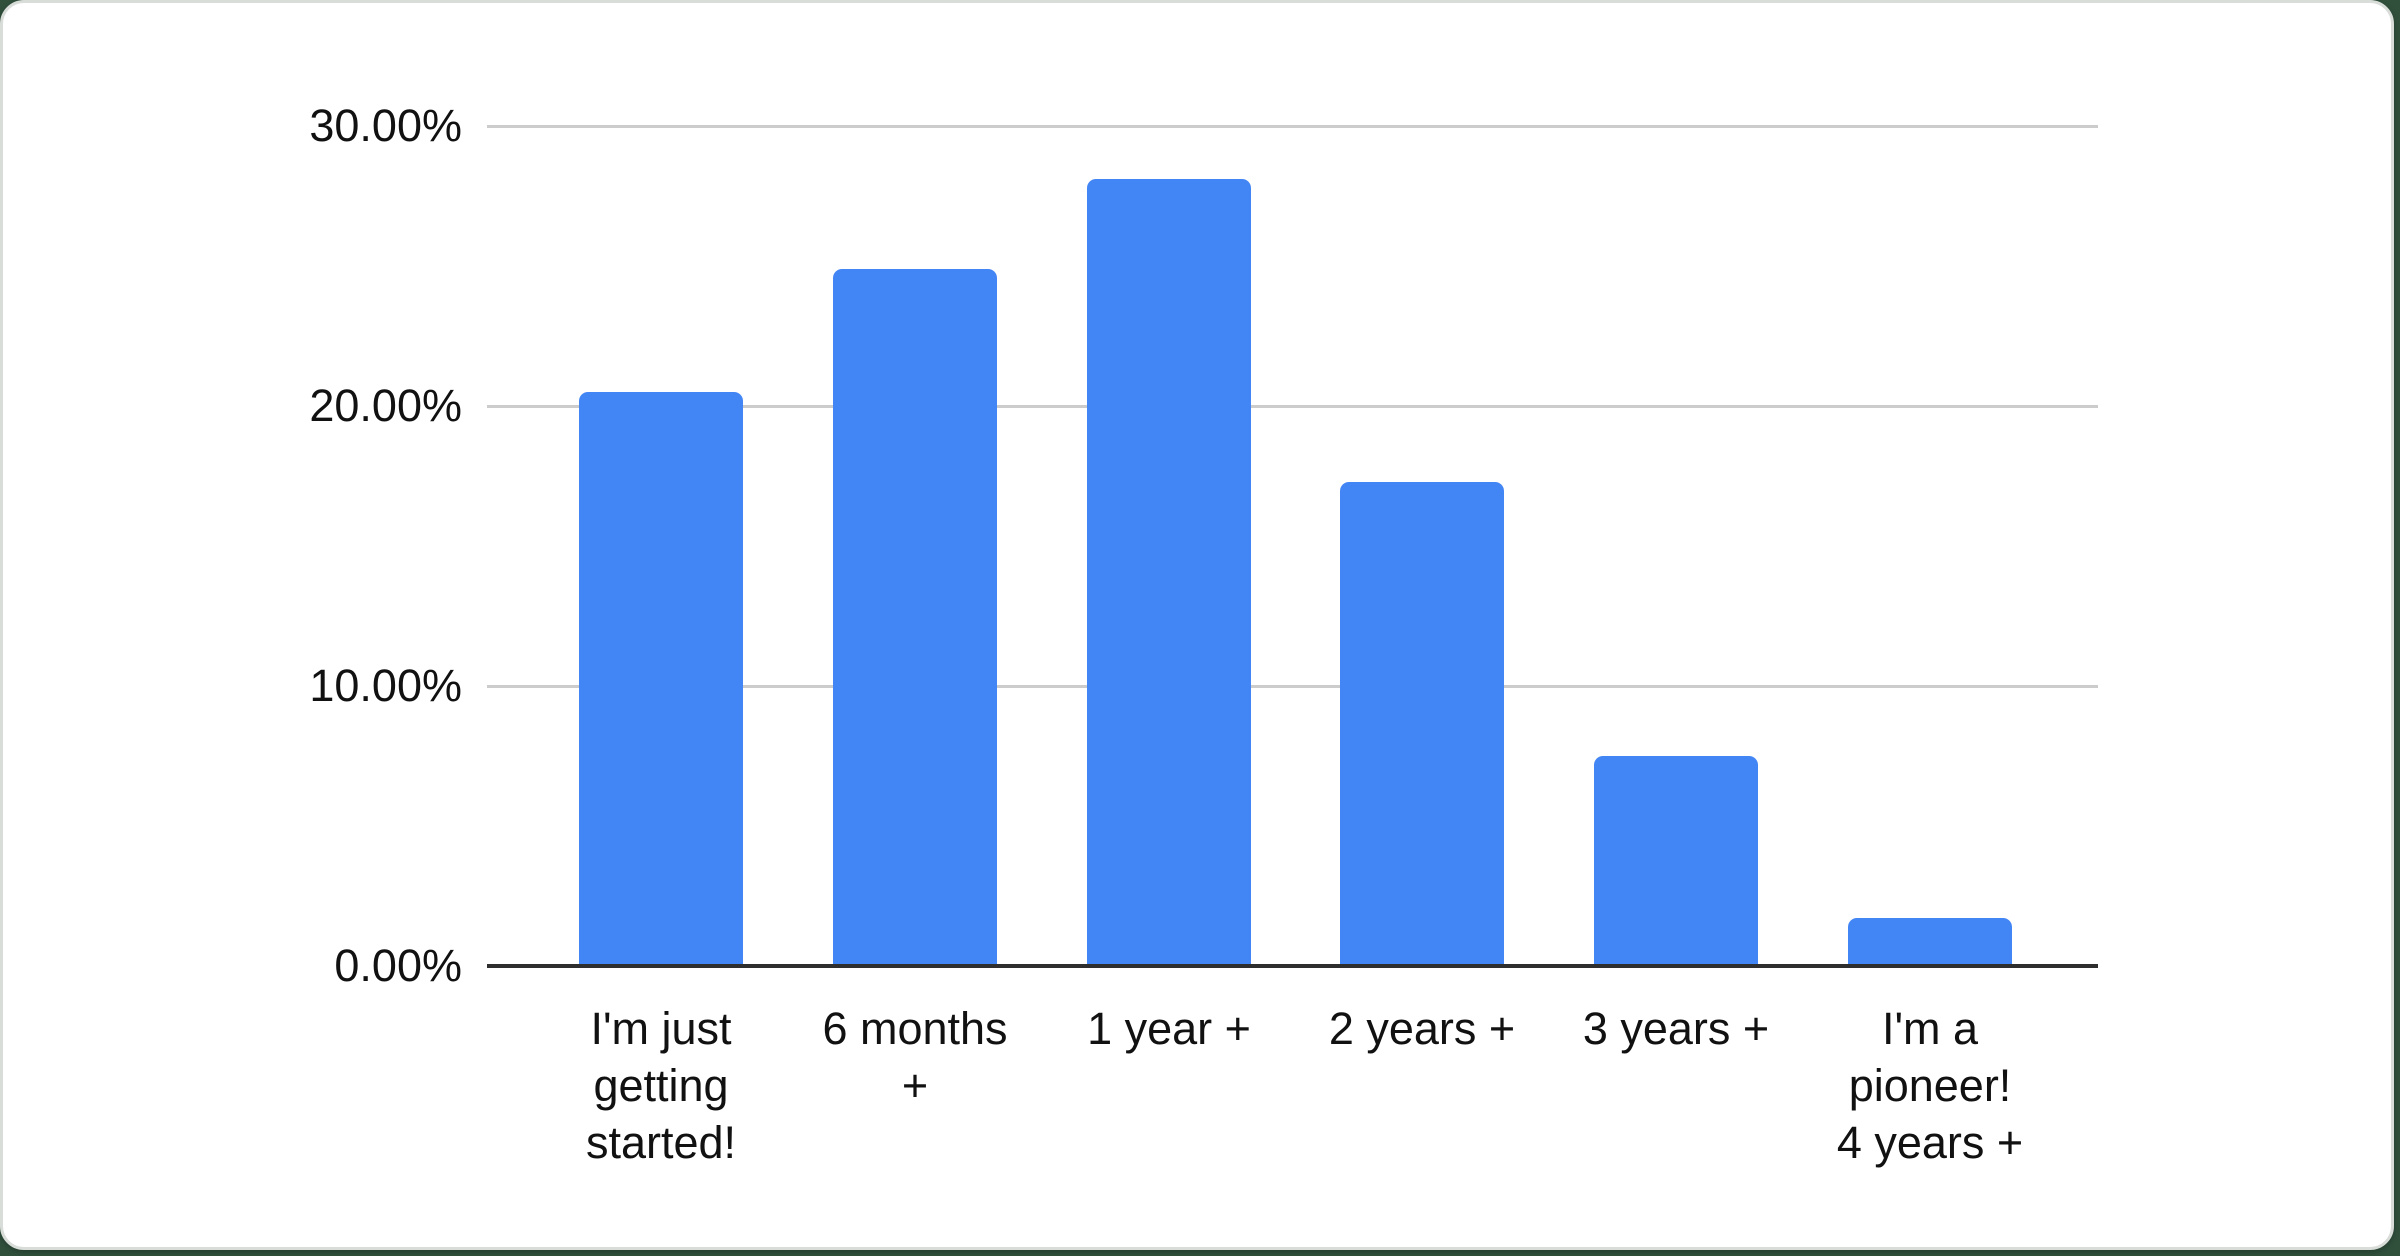  What do you see at coordinates (1292, 966) in the screenshot?
I see `x-axis-line` at bounding box center [1292, 966].